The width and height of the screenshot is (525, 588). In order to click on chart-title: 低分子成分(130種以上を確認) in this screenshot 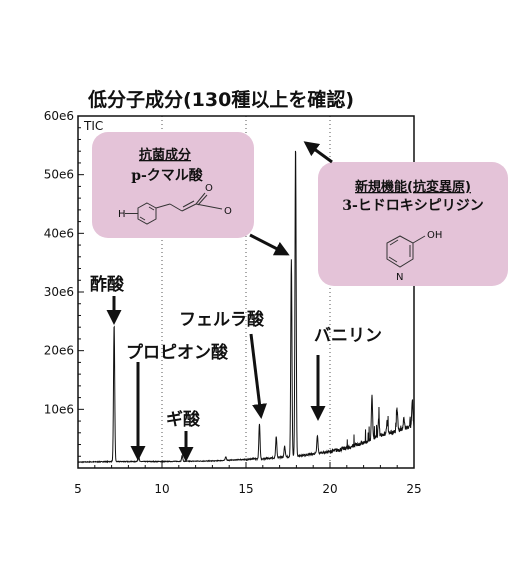, I will do `click(220, 99)`.